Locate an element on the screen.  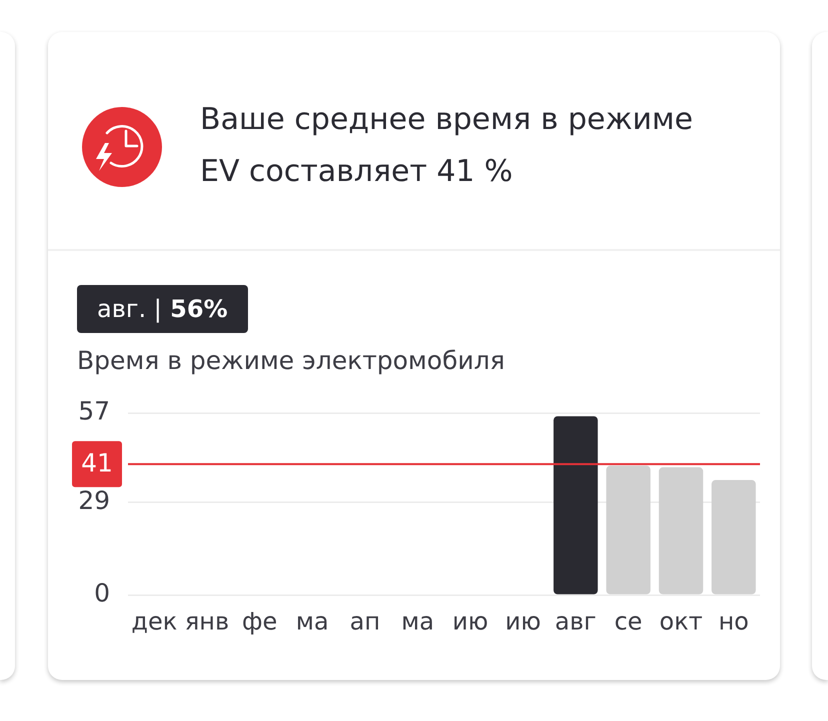
x-tick-label: фе is located at coordinates (260, 622).